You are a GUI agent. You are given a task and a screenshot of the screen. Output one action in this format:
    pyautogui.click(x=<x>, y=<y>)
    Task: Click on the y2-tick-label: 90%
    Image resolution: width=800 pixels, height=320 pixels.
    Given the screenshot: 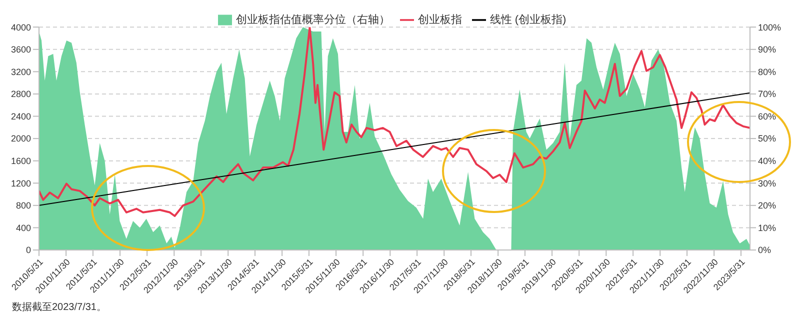 What is the action you would take?
    pyautogui.click(x=767, y=49)
    